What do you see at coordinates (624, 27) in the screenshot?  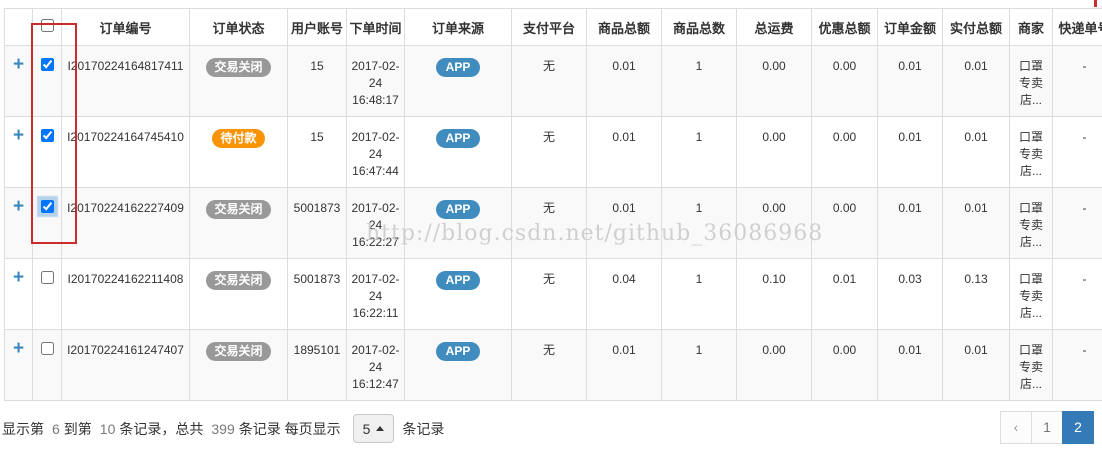 I see `col-header-goods-total: 商品总额` at bounding box center [624, 27].